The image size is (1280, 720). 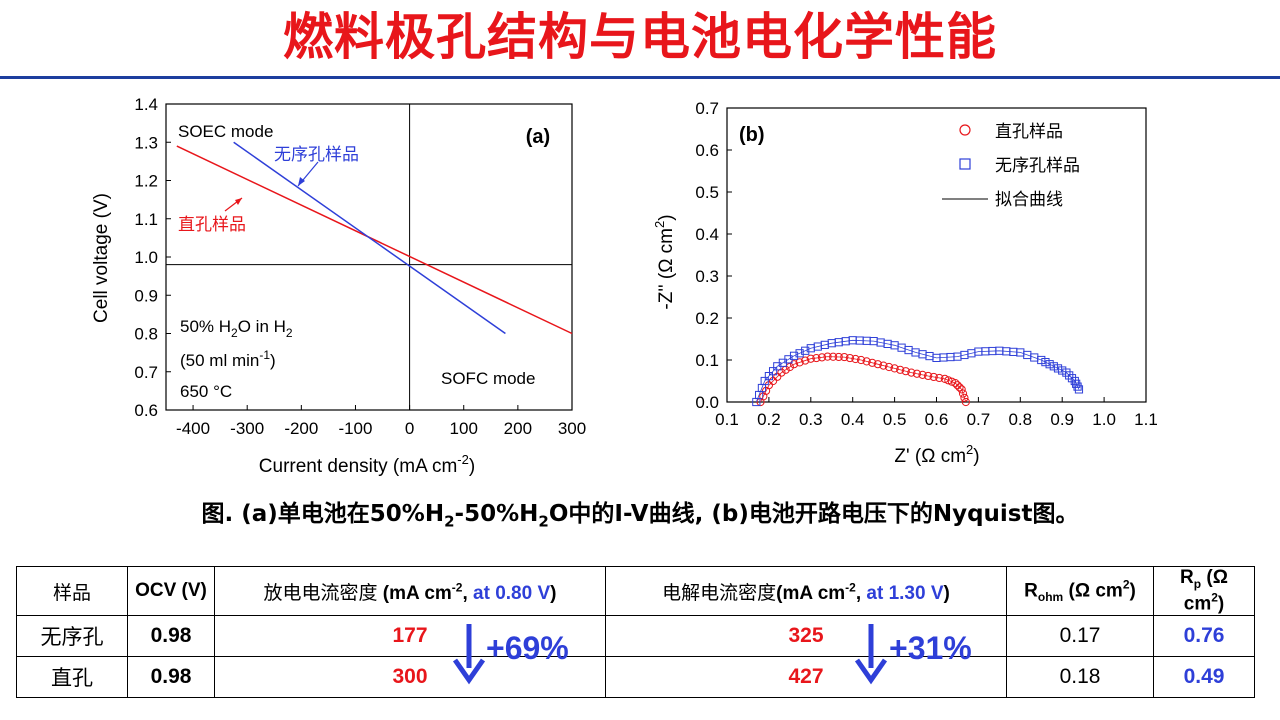 I want to click on cell-sample: 无序孔, so click(x=72, y=636).